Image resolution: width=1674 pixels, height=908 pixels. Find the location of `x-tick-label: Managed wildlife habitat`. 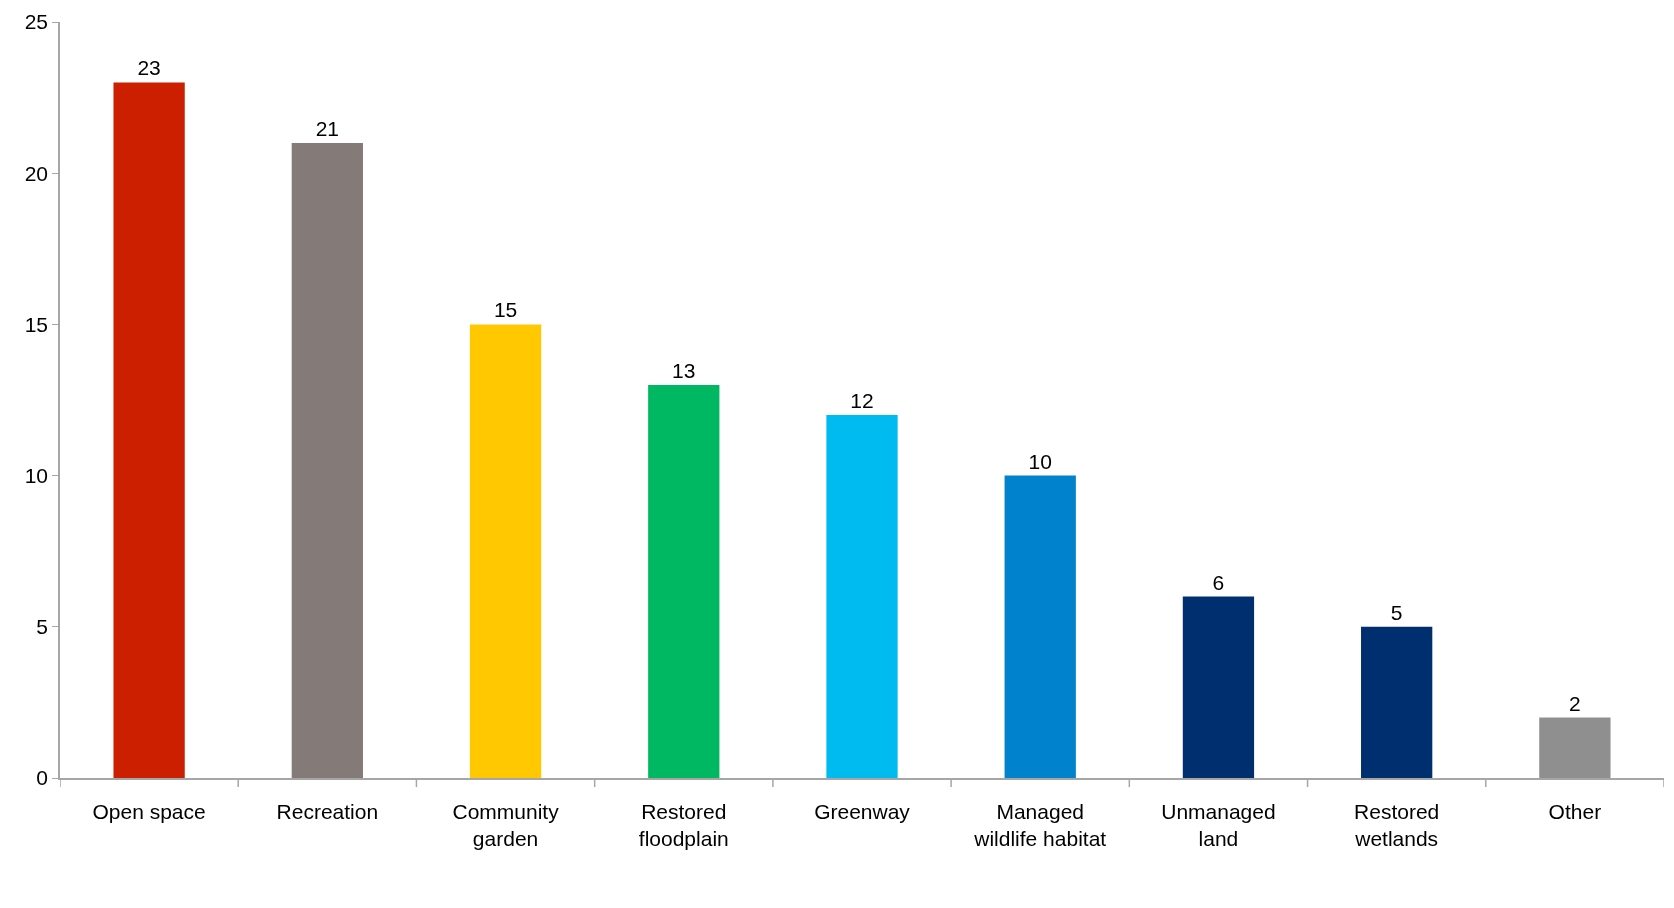

x-tick-label: Managed wildlife habitat is located at coordinates (1040, 825).